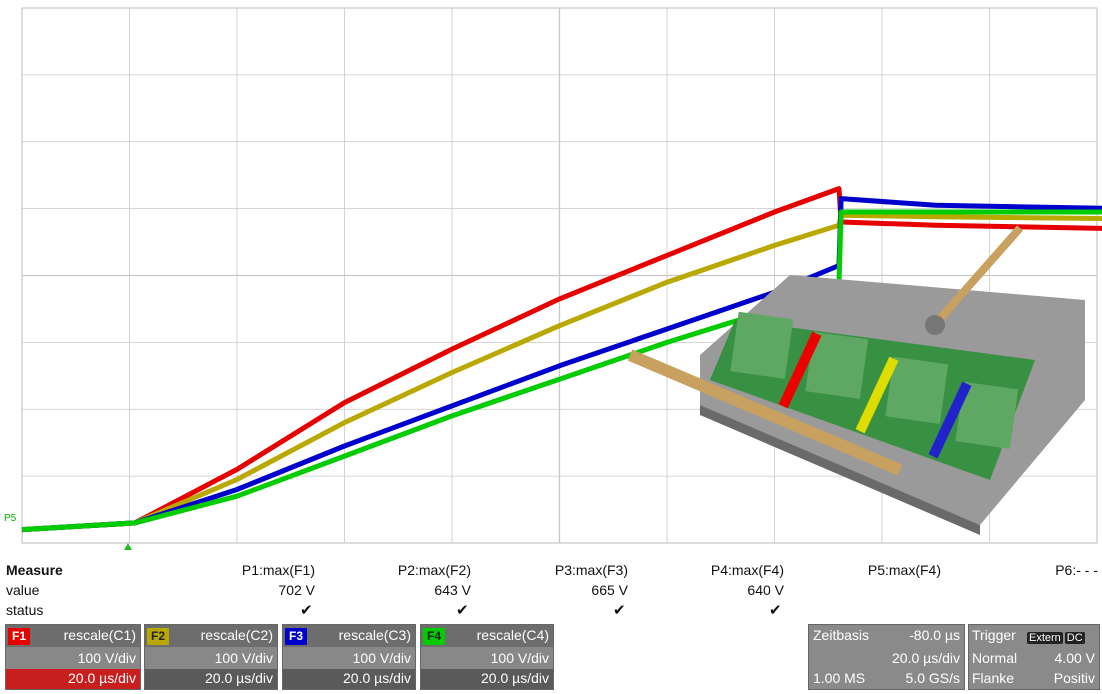 The height and width of the screenshot is (694, 1102). I want to click on channel-function: rescale(C2), so click(236, 635).